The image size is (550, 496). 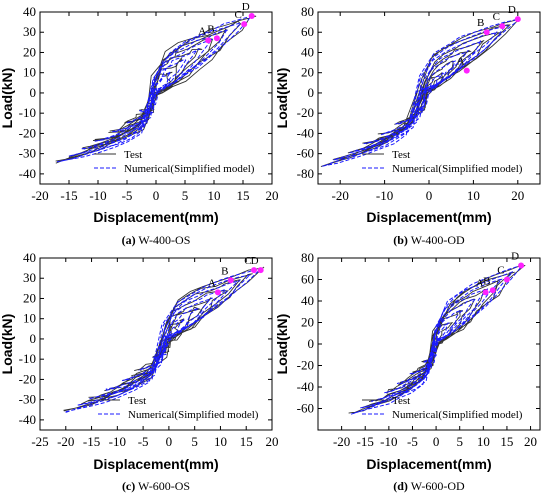 I want to click on y-tick-label: -10, so click(x=27, y=112).